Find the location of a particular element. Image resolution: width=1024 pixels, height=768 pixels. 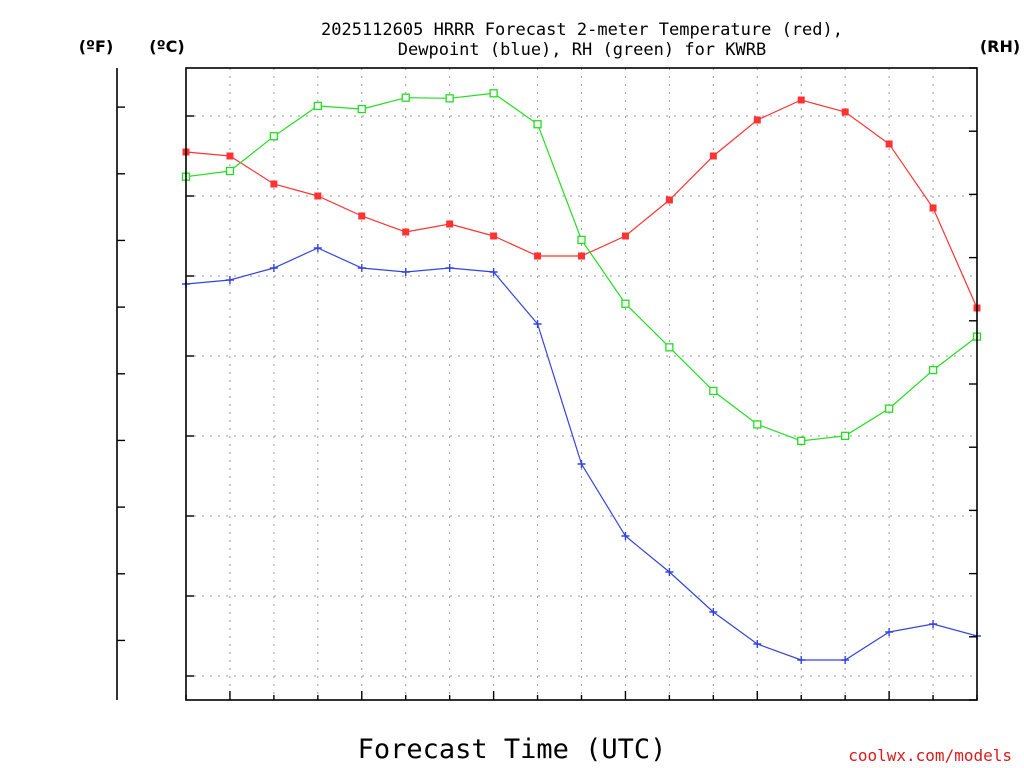

x-axis-title: Forecast Time (UTC) is located at coordinates (512, 749).